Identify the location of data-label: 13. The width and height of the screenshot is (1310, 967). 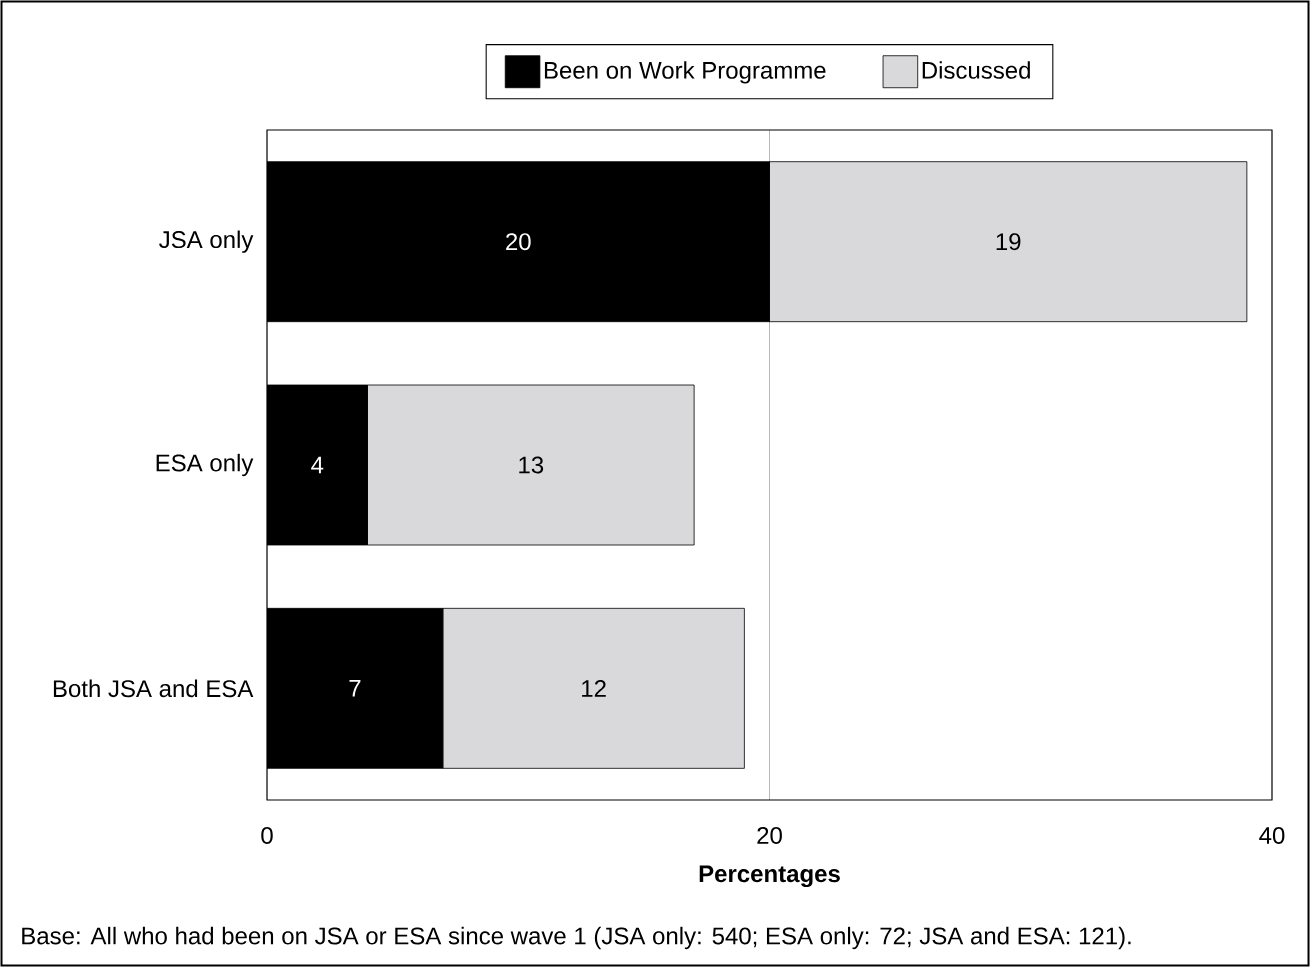
(531, 465).